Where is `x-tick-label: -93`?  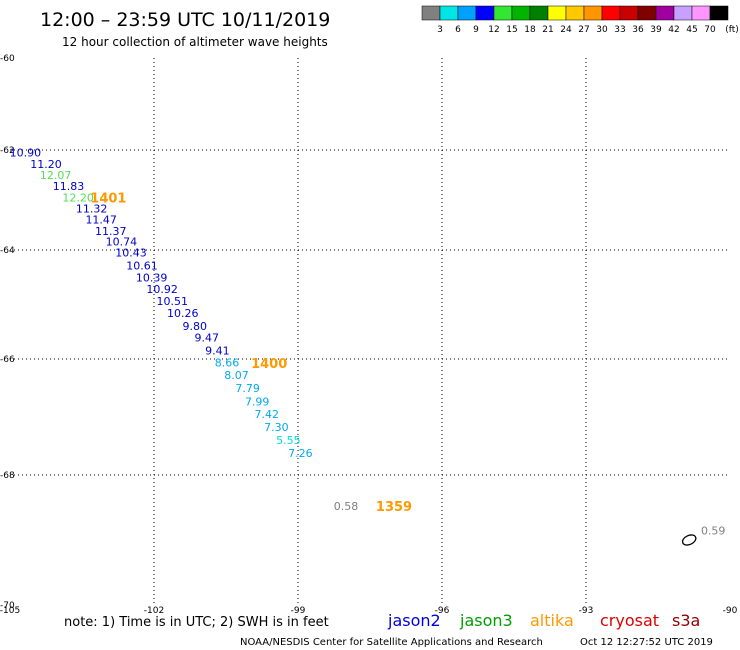
x-tick-label: -93 is located at coordinates (586, 611).